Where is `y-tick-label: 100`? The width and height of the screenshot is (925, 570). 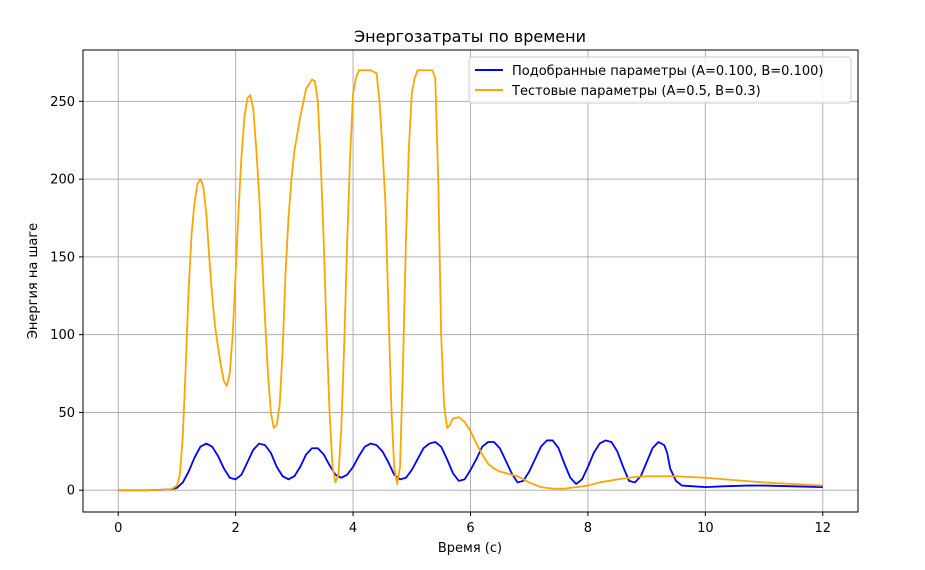
y-tick-label: 100 is located at coordinates (62, 335).